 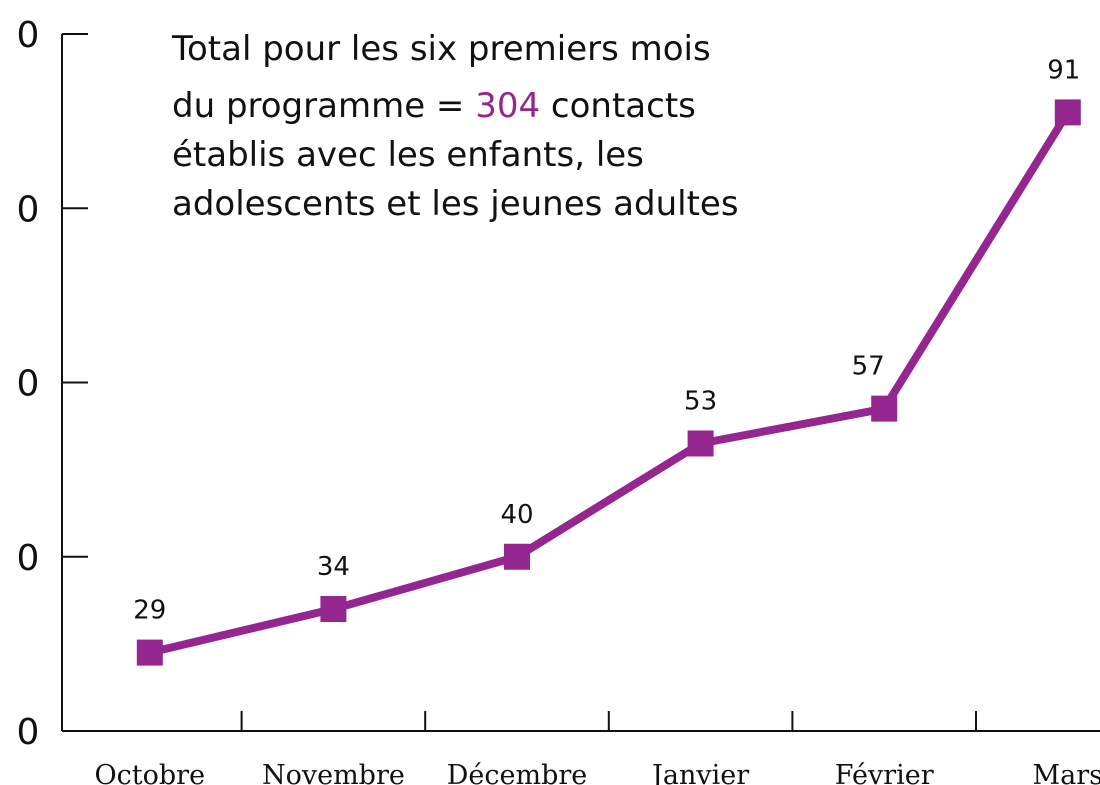 What do you see at coordinates (455, 204) in the screenshot?
I see `annotation-line: adolescents et les jeunes adultes` at bounding box center [455, 204].